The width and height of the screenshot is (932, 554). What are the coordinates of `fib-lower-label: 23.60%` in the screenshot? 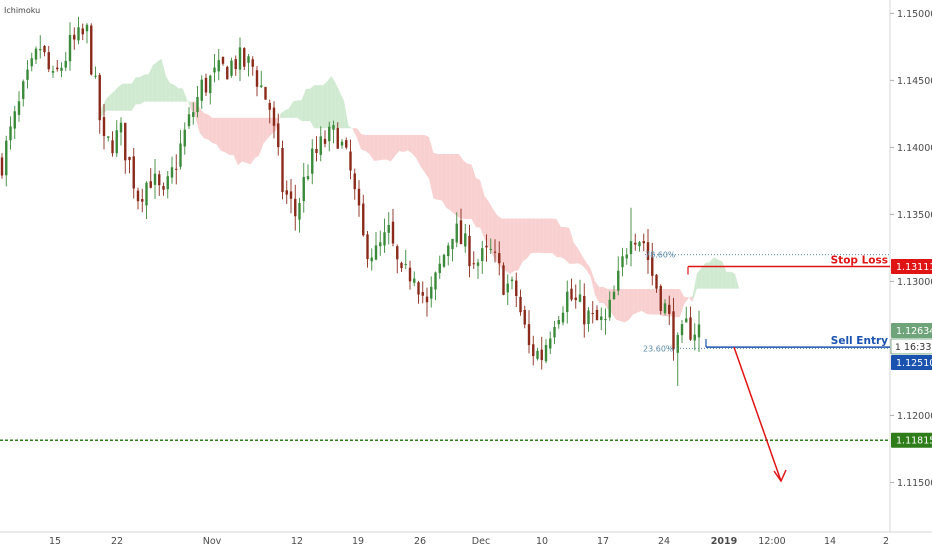 It's located at (658, 348).